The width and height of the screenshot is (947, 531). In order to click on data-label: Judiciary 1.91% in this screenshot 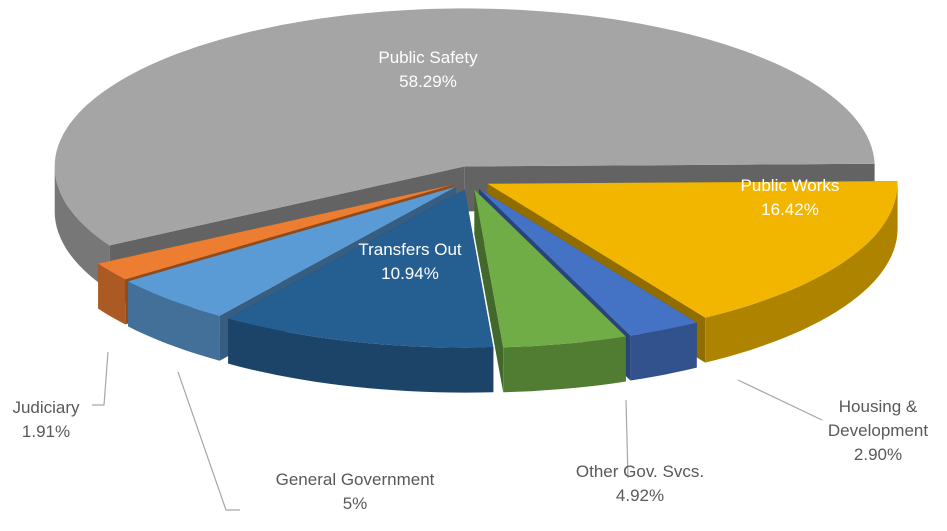, I will do `click(48, 420)`.